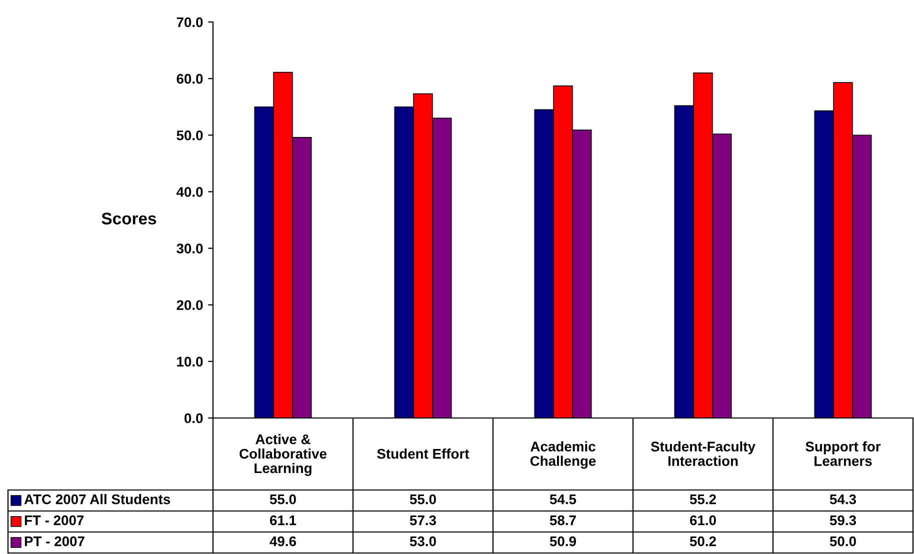 The height and width of the screenshot is (554, 914). What do you see at coordinates (189, 22) in the screenshot?
I see `y-tick-label: 70.0` at bounding box center [189, 22].